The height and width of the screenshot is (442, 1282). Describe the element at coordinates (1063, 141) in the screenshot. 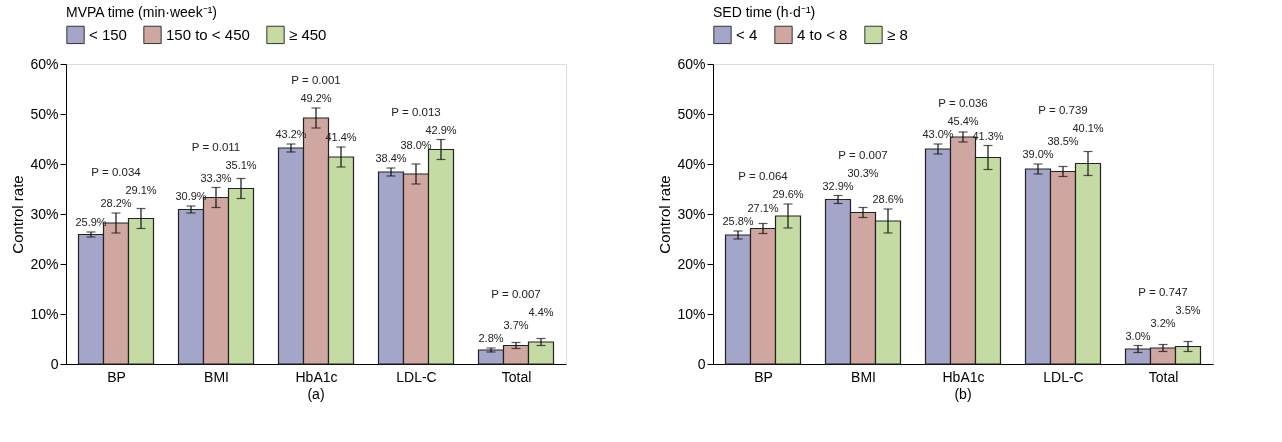

I see `data-label: 38.5%` at that location.